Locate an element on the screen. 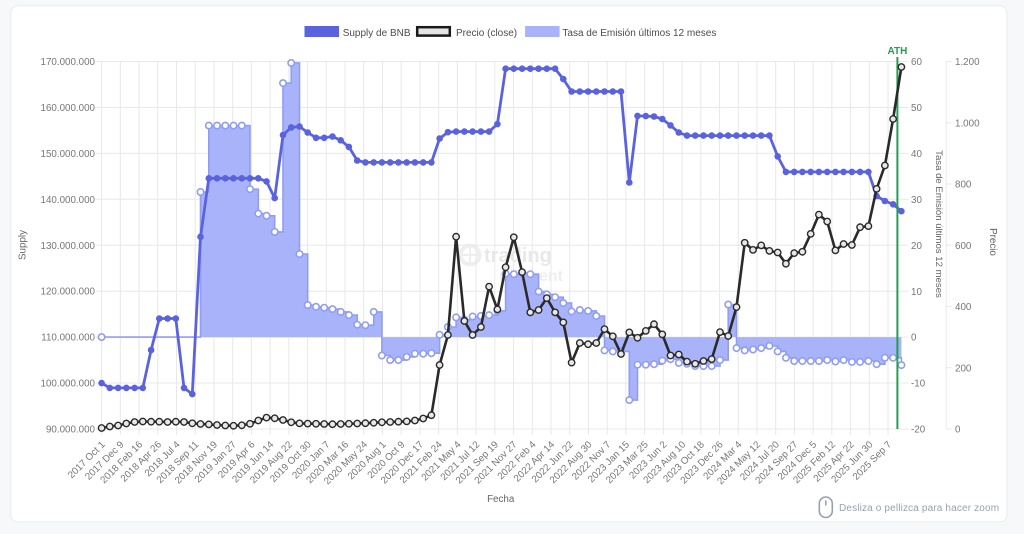 This screenshot has width=1024, height=534. svg-text: Precio is located at coordinates (992, 242).